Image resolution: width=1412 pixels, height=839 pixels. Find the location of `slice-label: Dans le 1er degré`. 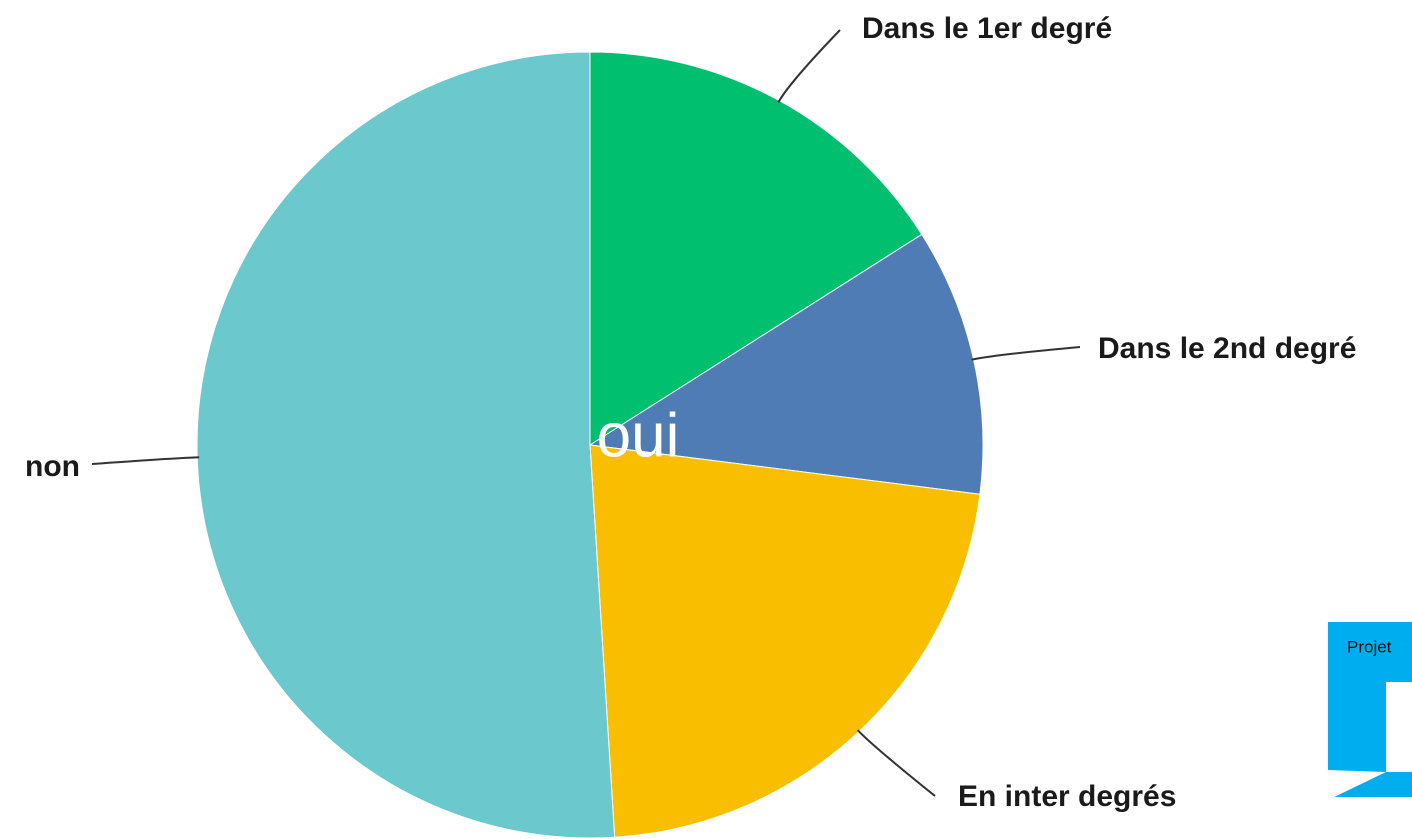

slice-label: Dans le 1er degré is located at coordinates (987, 28).